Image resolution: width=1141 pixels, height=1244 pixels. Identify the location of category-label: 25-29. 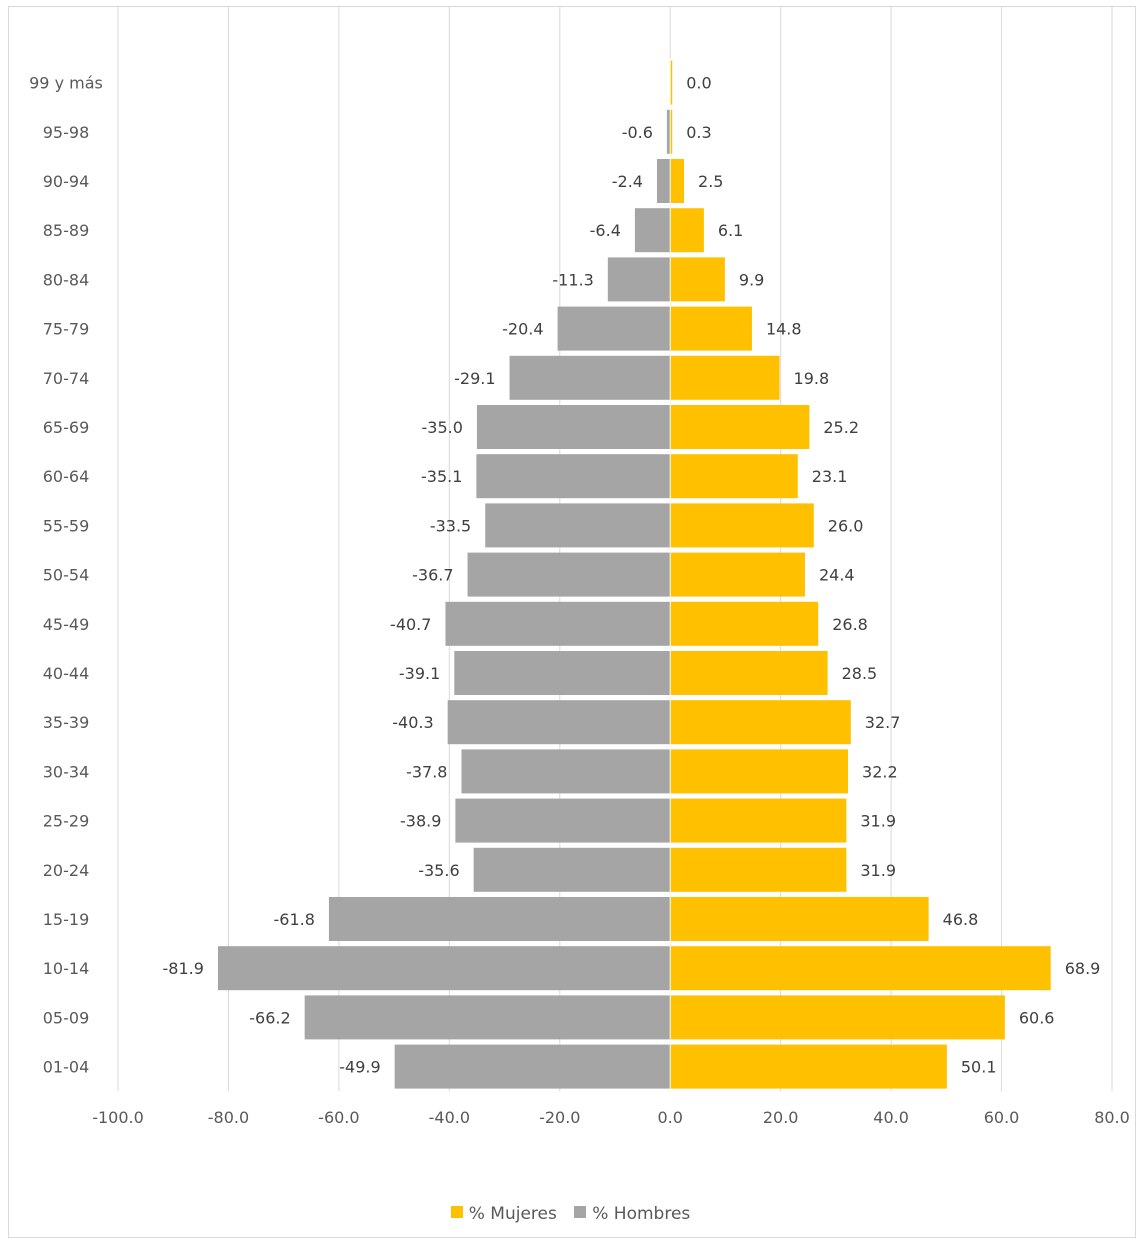
(66, 821).